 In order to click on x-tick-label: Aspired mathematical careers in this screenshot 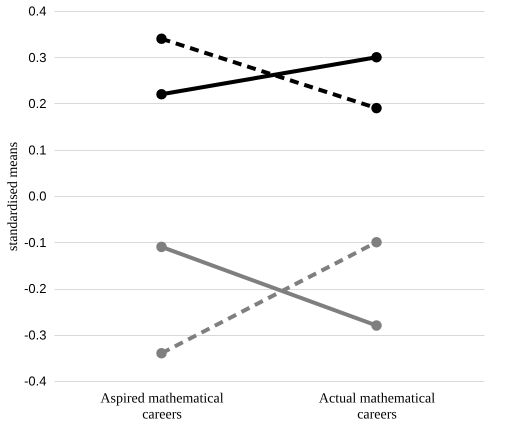, I will do `click(162, 407)`.